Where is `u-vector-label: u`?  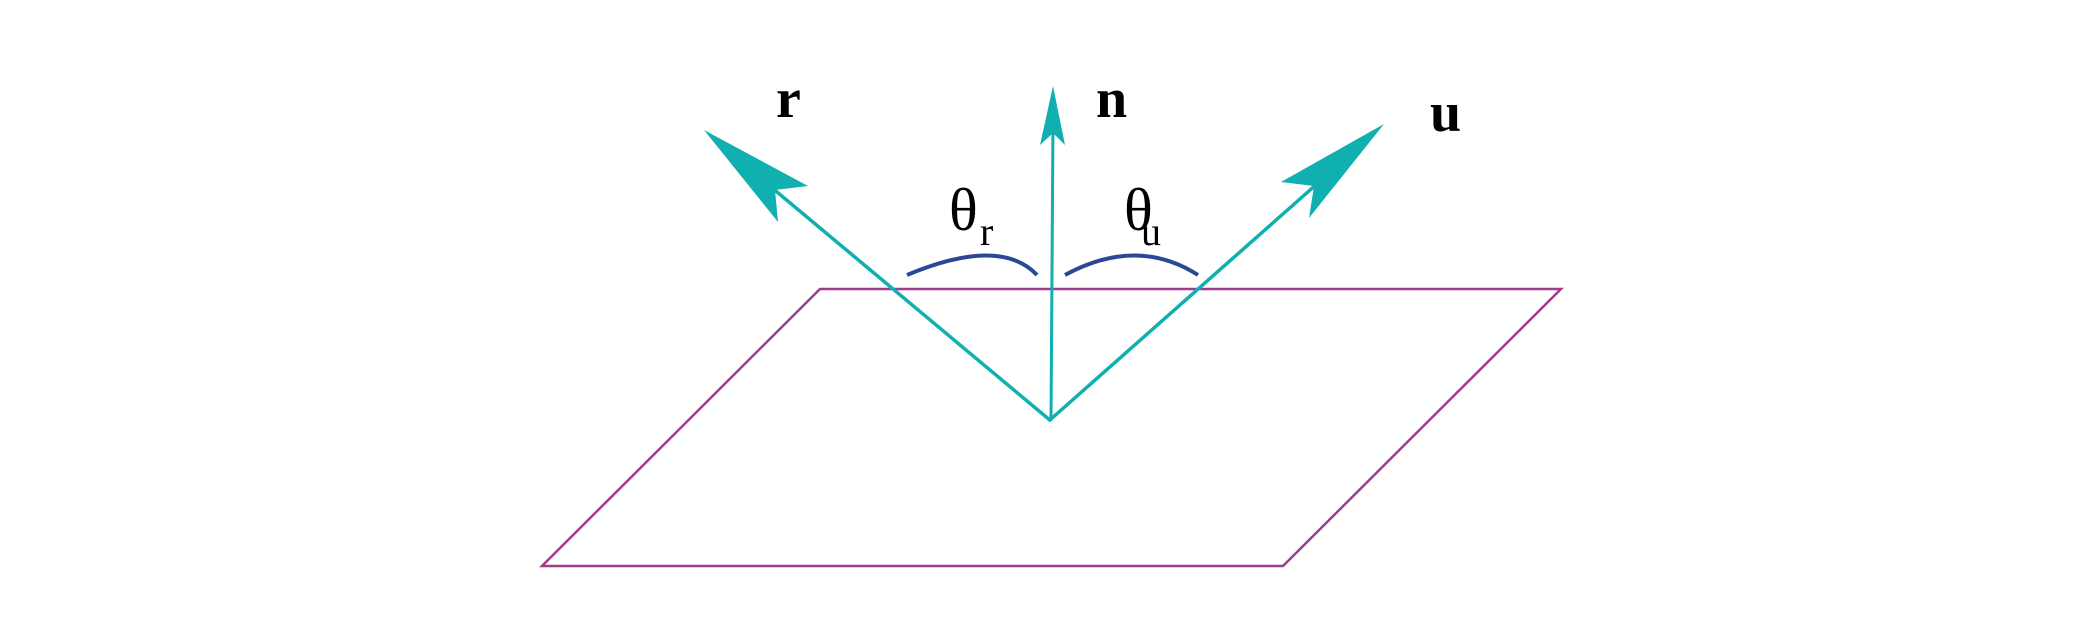
u-vector-label: u is located at coordinates (1445, 113).